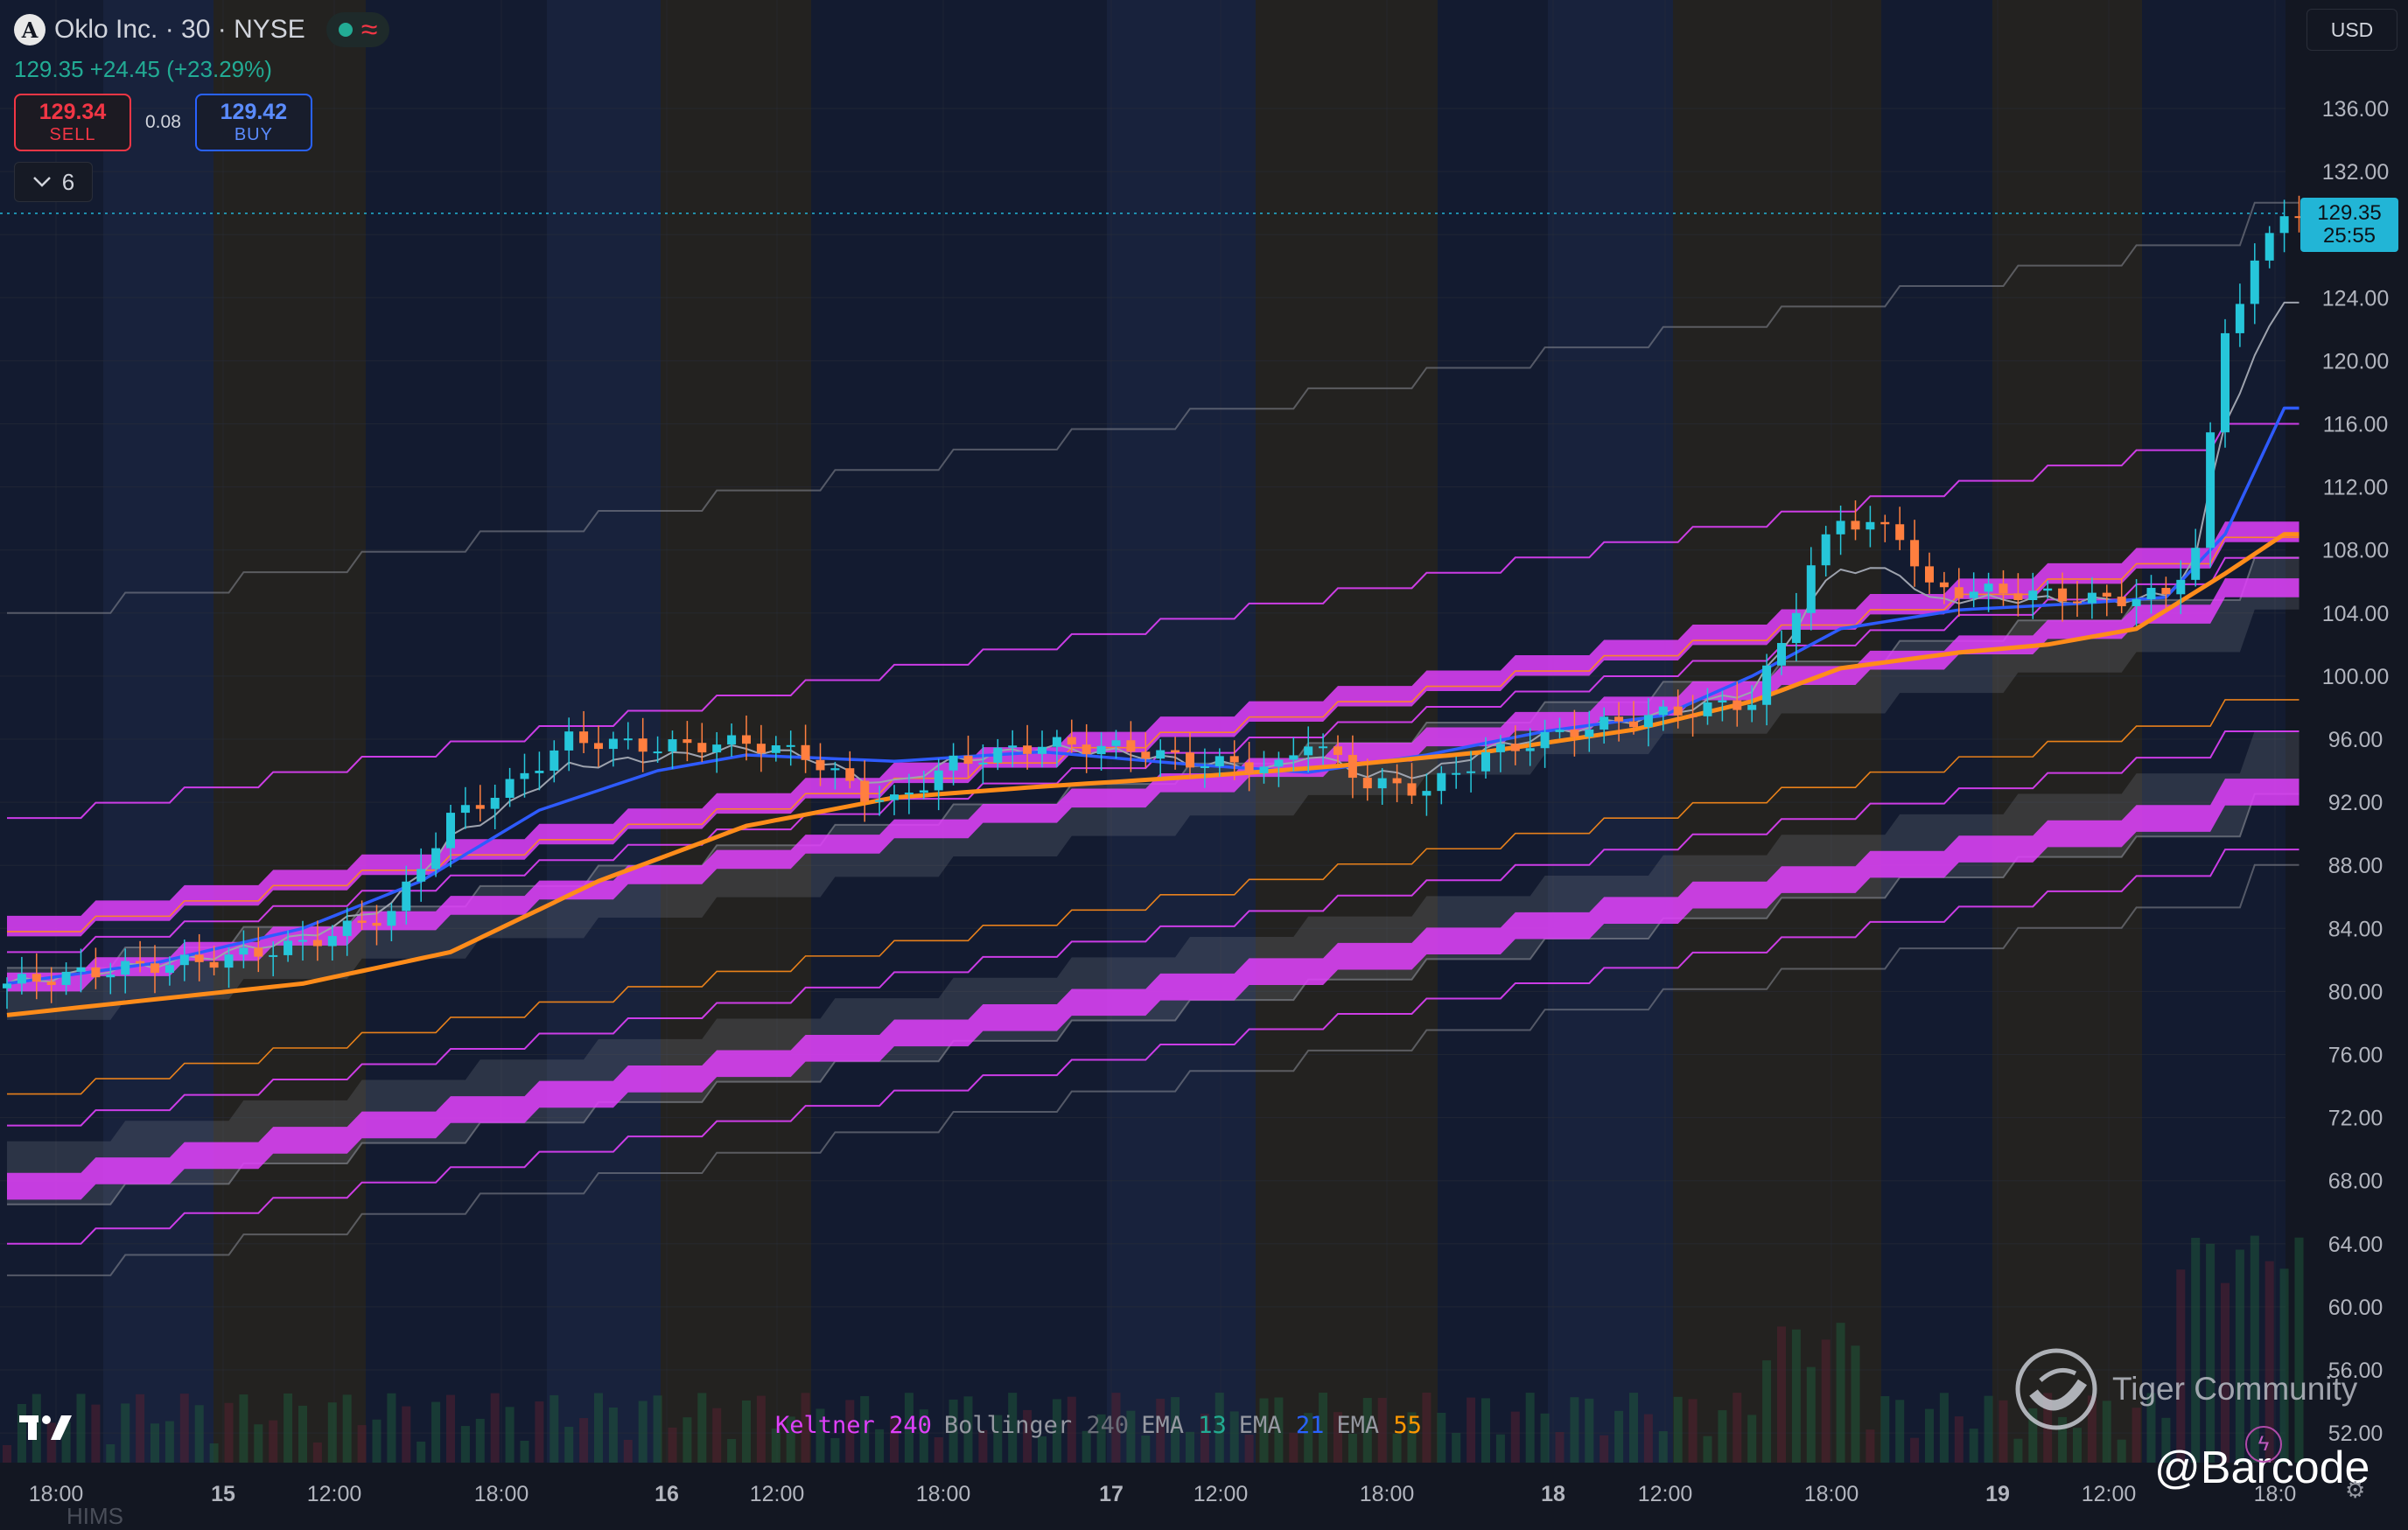  What do you see at coordinates (825, 1425) in the screenshot?
I see `legend-keltner-name: Keltner` at bounding box center [825, 1425].